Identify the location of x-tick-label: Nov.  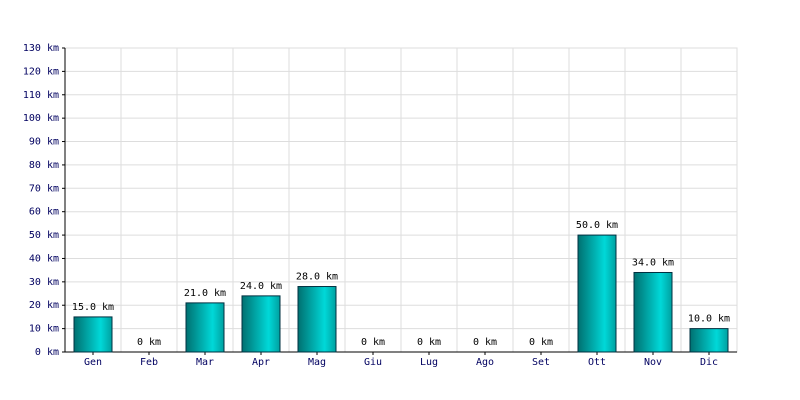
(653, 362).